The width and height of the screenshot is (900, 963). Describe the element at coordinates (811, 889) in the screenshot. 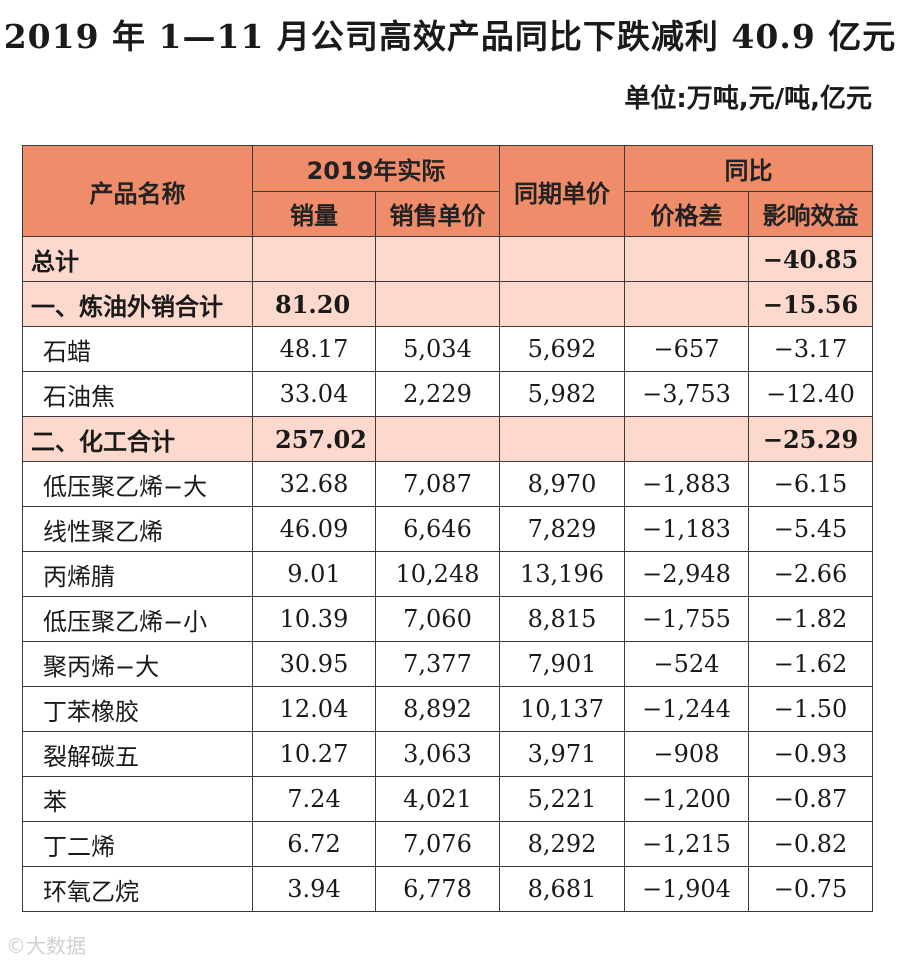

I see `cell-impact: −0.75` at that location.